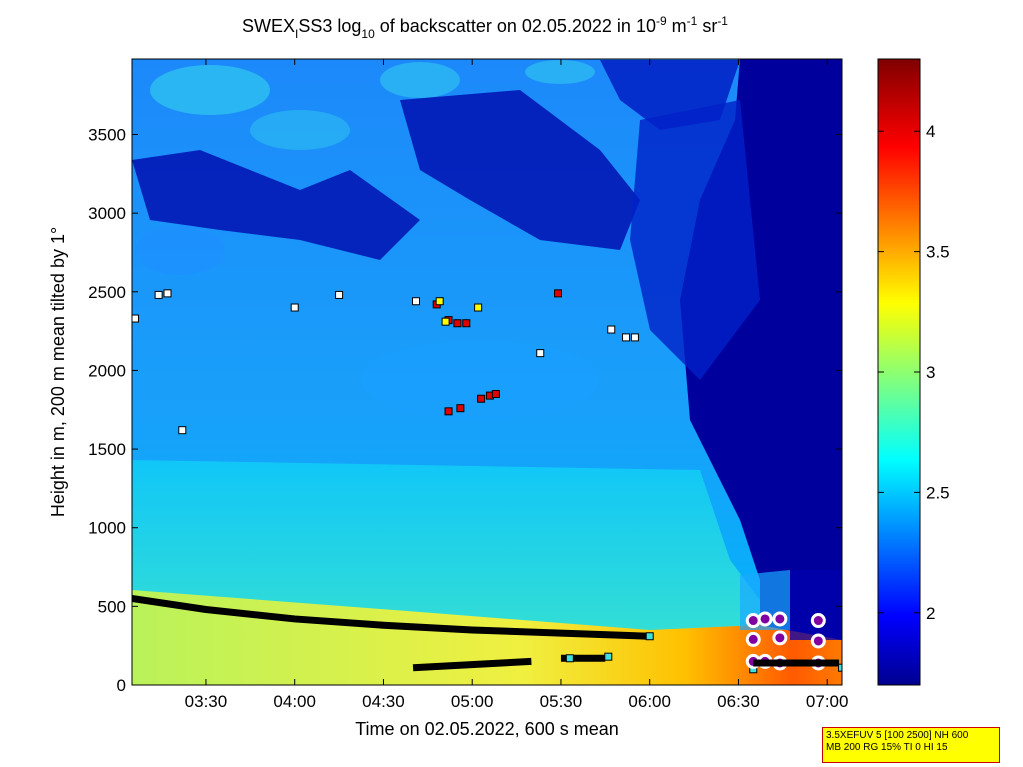 The width and height of the screenshot is (1023, 767). What do you see at coordinates (472, 701) in the screenshot?
I see `x-tick-label: 05:00` at bounding box center [472, 701].